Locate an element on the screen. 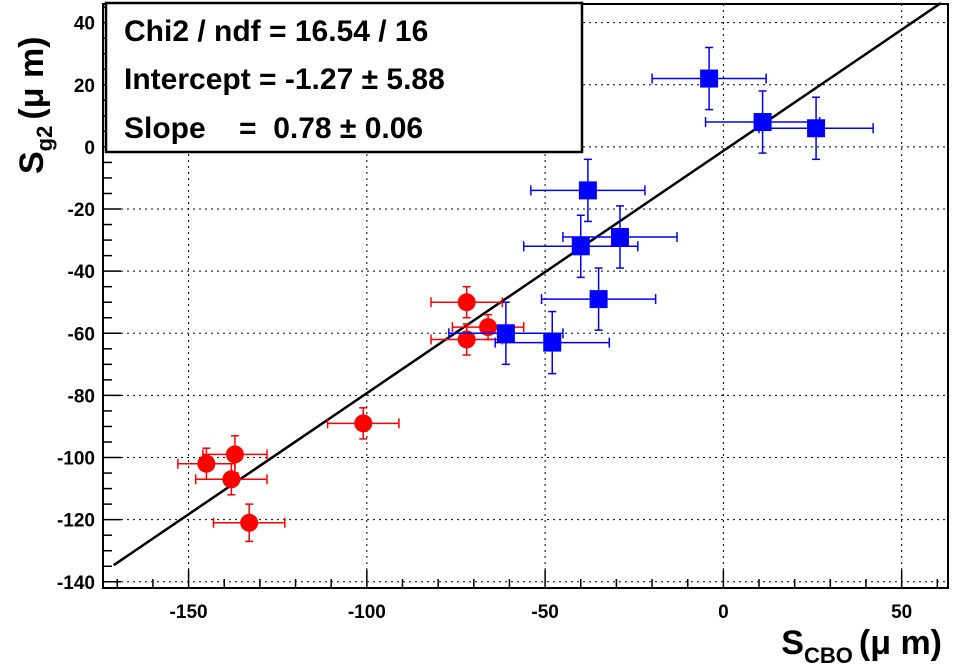  x-axis-title-sub: CBO is located at coordinates (828, 654).